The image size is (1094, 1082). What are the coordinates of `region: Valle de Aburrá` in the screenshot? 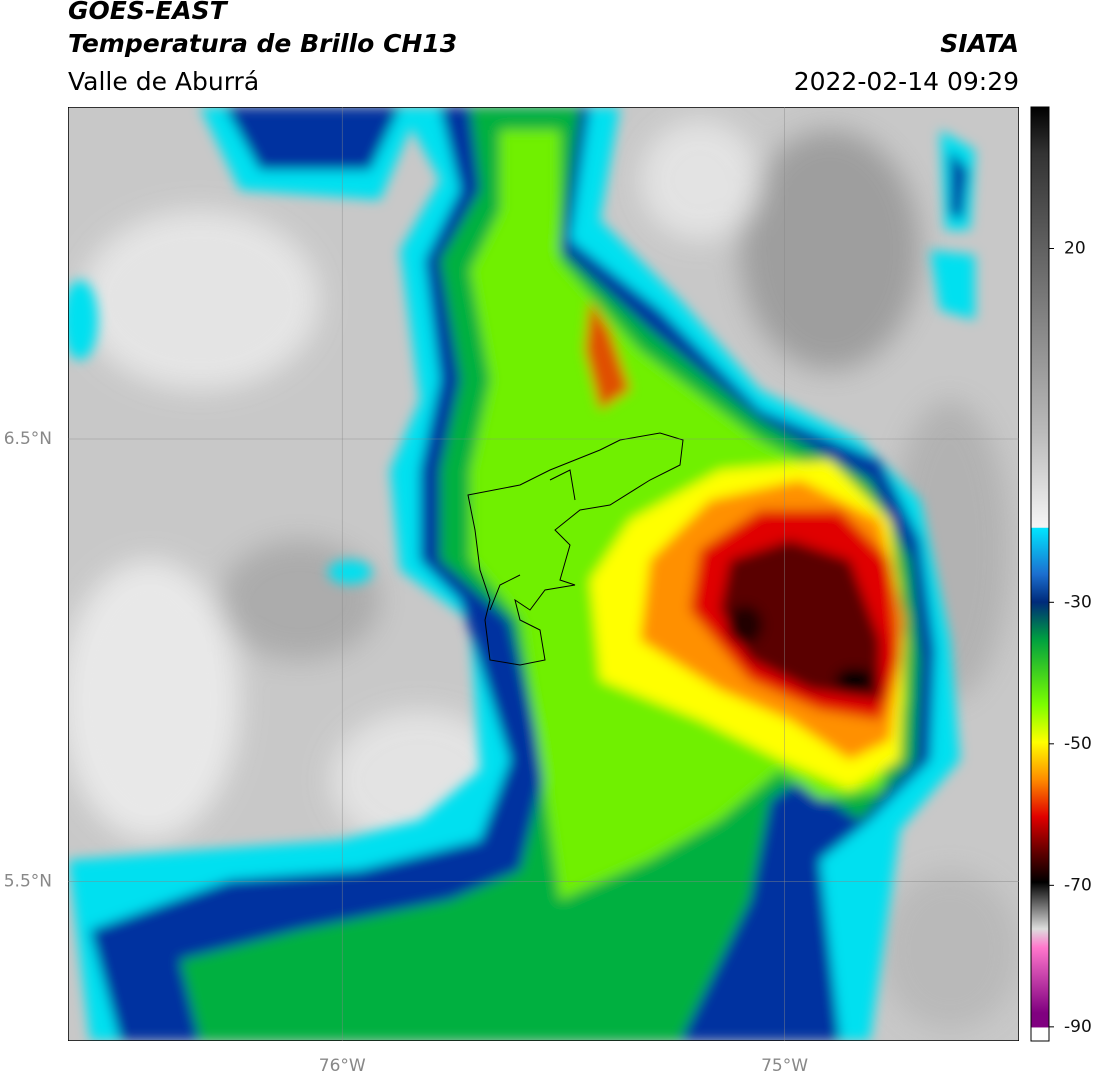 It's located at (163, 81).